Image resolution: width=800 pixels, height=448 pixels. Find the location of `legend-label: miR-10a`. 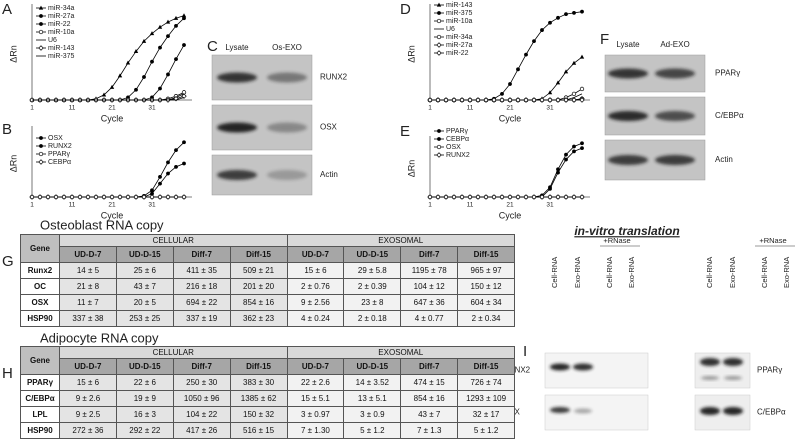

legend-label: miR-10a is located at coordinates (459, 21).